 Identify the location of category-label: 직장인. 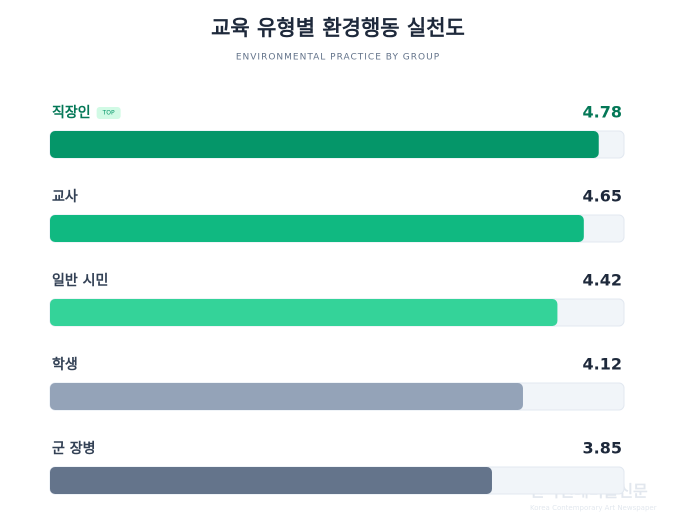
(71, 112).